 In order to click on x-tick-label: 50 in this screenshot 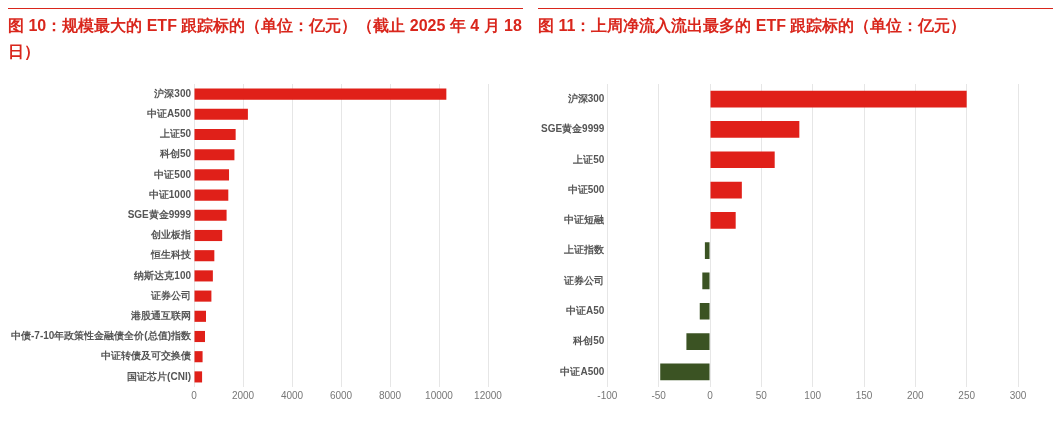, I will do `click(761, 395)`.